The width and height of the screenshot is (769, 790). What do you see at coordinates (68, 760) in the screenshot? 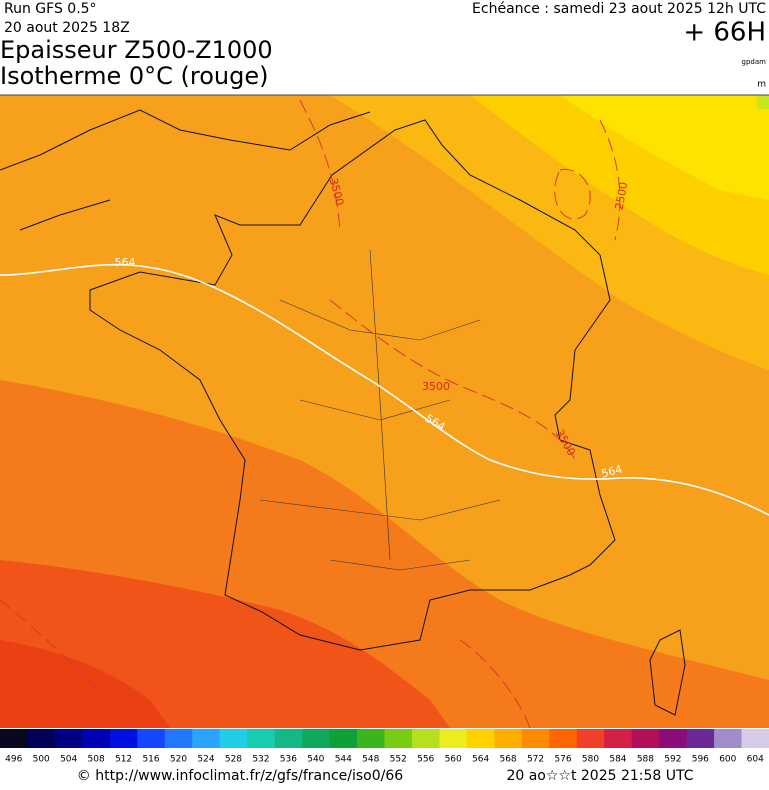
I see `scale-label: 504` at bounding box center [68, 760].